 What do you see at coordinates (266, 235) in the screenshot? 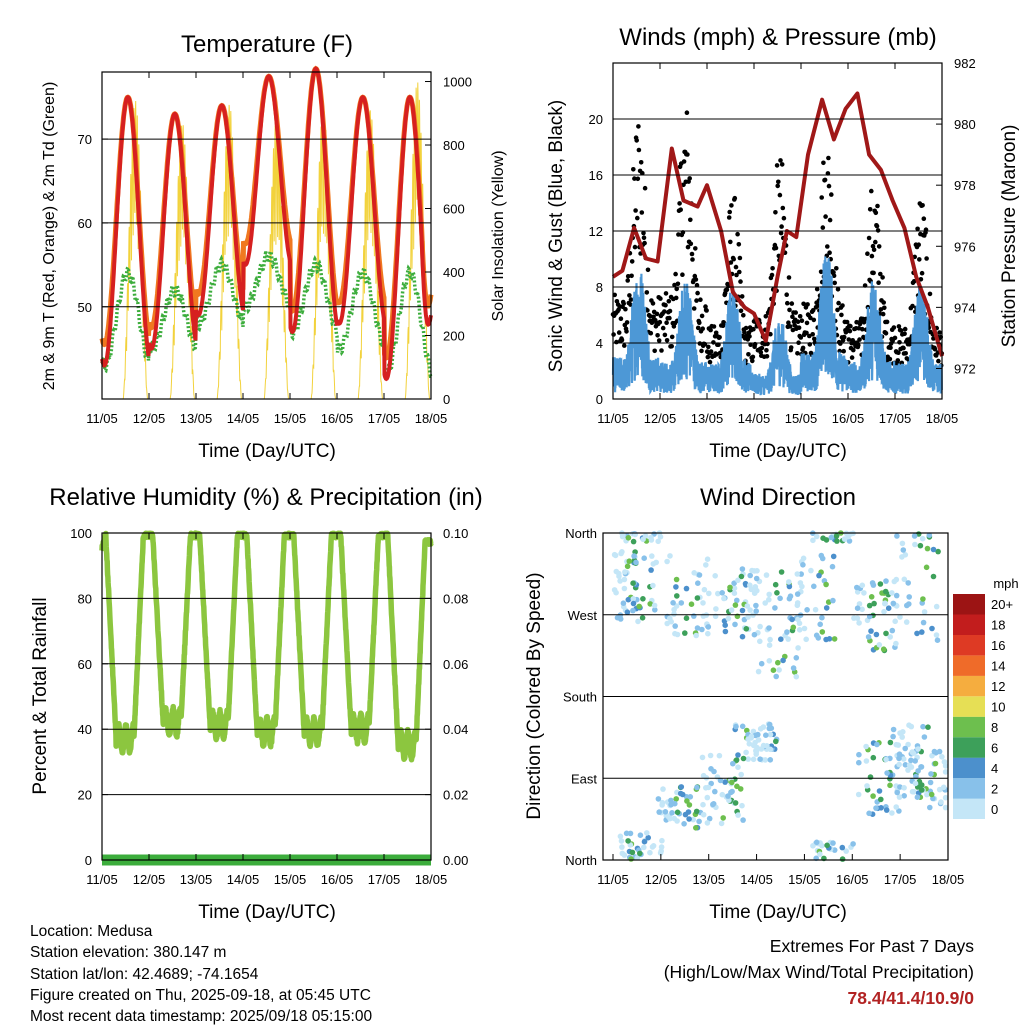
I see `temperature-frame` at bounding box center [266, 235].